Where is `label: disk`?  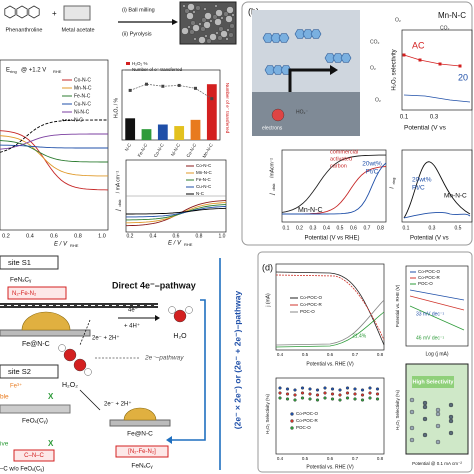
label: disk is located at coordinates (119, 202).